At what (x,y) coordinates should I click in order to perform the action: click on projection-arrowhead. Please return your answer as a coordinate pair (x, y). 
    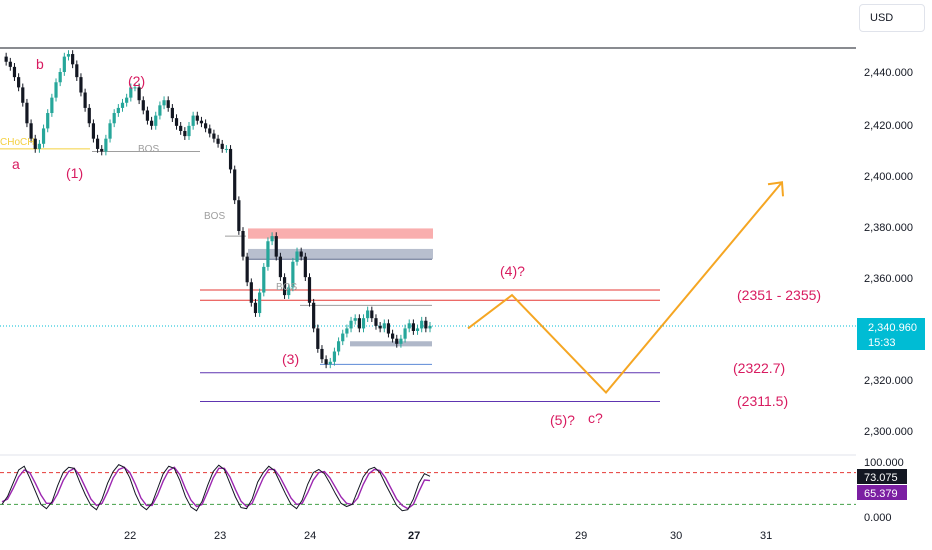
    Looking at the image, I should click on (775, 189).